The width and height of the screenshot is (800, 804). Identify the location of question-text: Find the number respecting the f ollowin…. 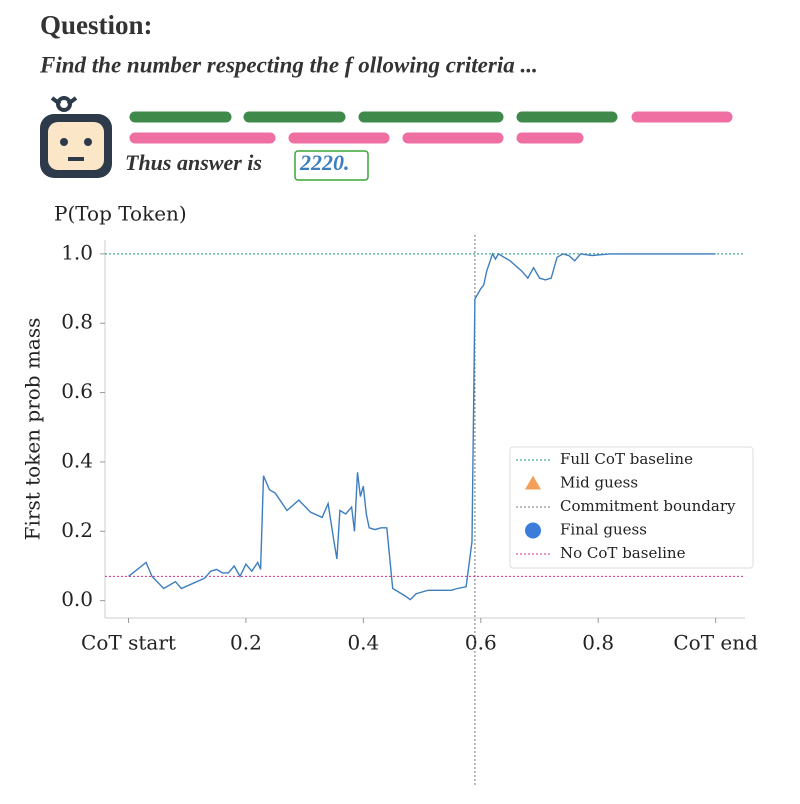
(288, 64).